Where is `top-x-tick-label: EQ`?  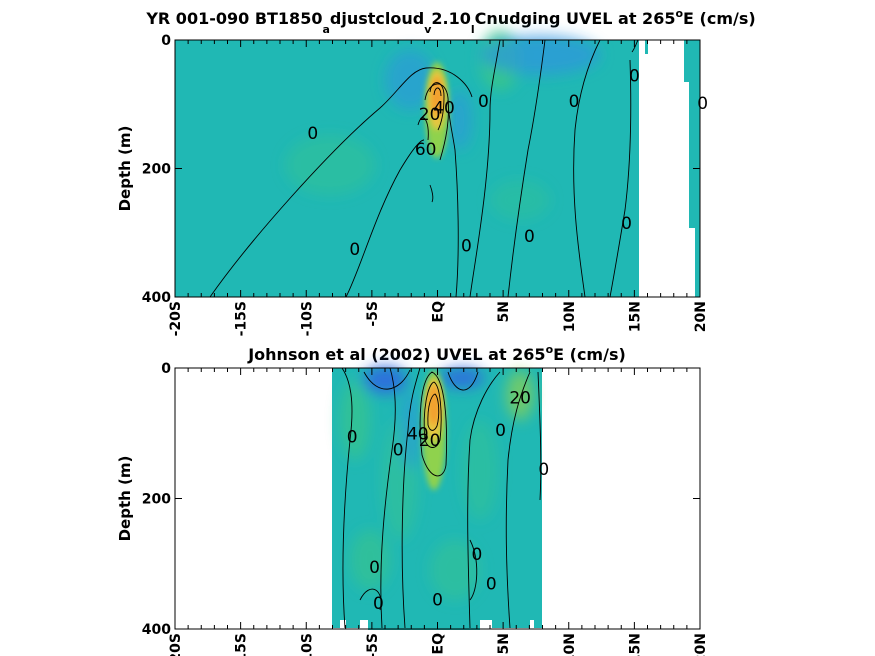 top-x-tick-label: EQ is located at coordinates (439, 312).